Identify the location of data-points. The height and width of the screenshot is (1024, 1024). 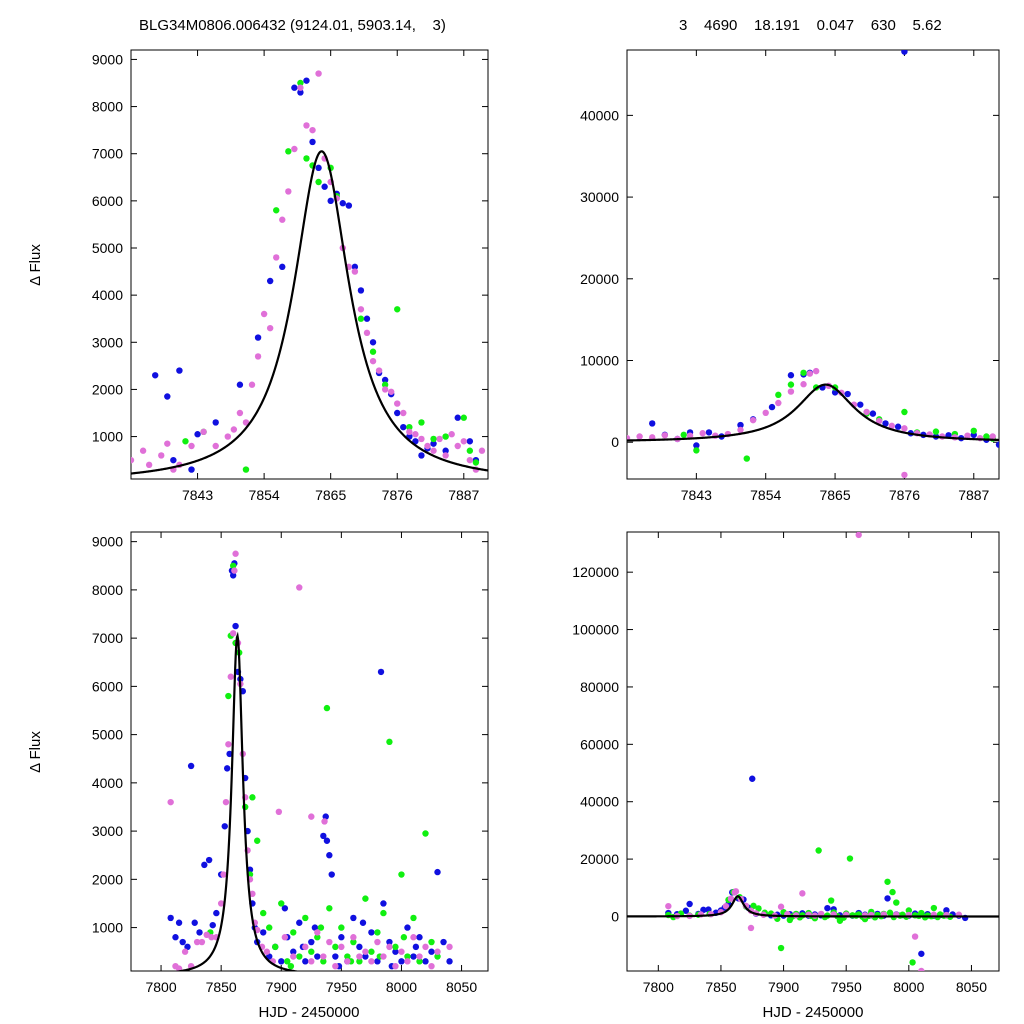
(310, 760).